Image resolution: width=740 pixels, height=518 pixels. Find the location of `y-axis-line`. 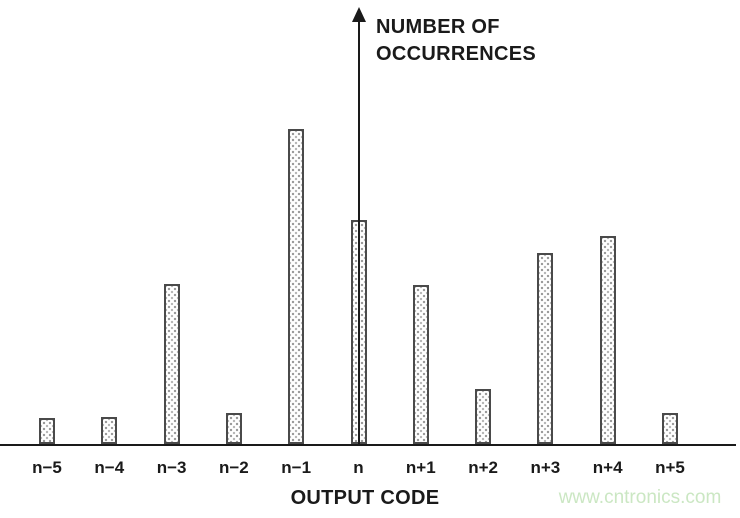

y-axis-line is located at coordinates (359, 228).